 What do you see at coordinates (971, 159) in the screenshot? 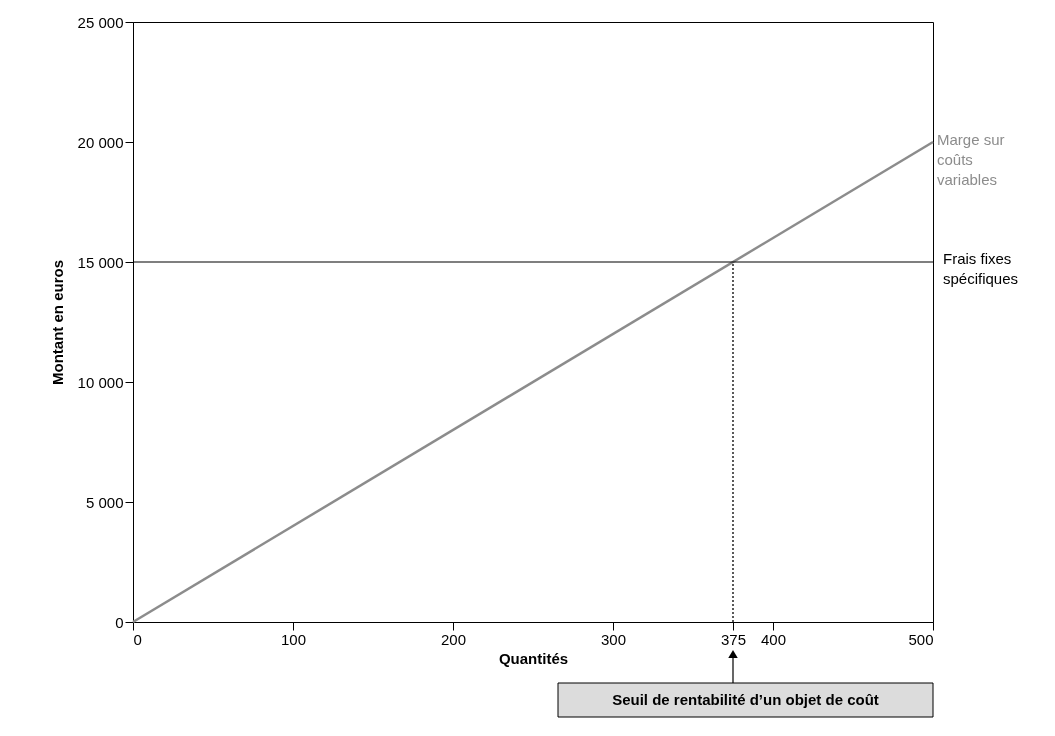
I see `series-label: Marge sur coûts variables` at bounding box center [971, 159].